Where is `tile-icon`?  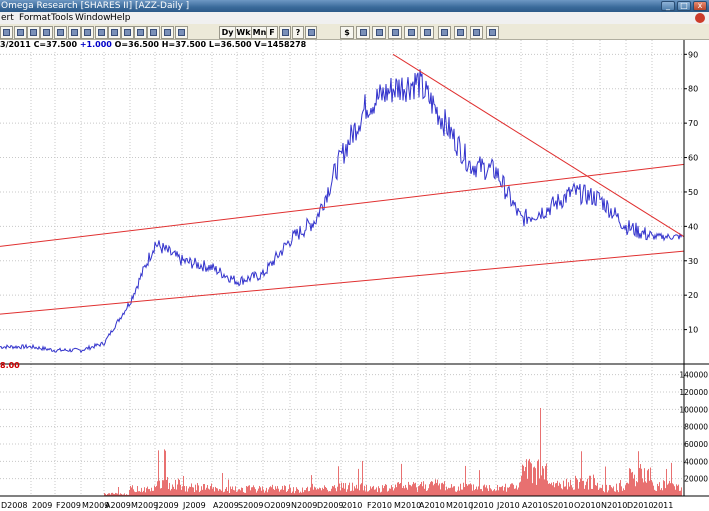 tile-icon is located at coordinates (140, 32).